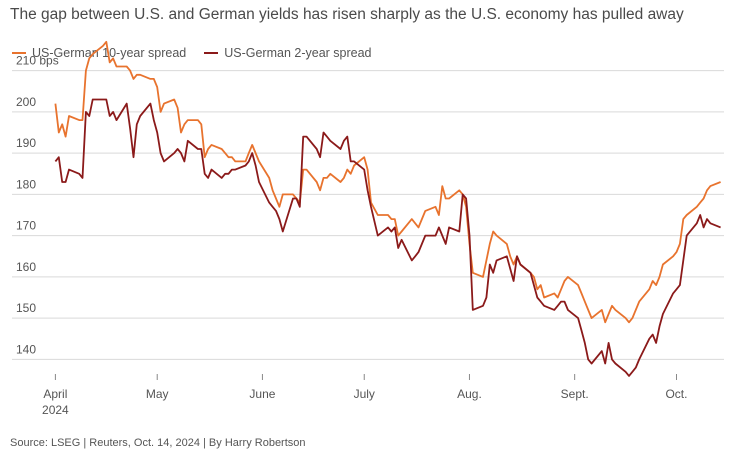 Image resolution: width=743 pixels, height=459 pixels. I want to click on y-tick-label-190: 190, so click(26, 143).